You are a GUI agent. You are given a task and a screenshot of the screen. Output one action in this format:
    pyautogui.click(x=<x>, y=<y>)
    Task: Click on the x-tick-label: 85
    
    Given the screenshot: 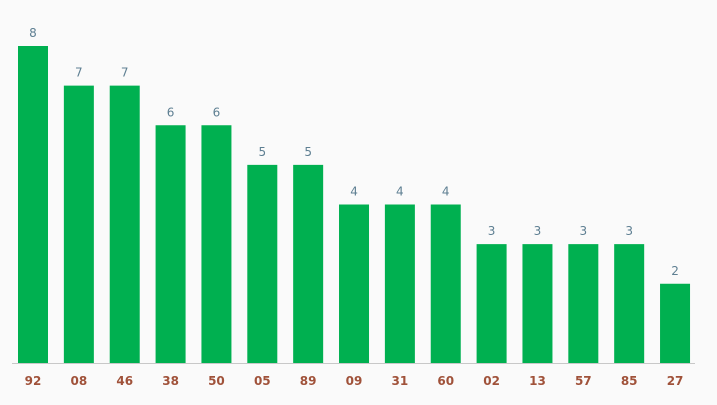 What is the action you would take?
    pyautogui.click(x=629, y=381)
    